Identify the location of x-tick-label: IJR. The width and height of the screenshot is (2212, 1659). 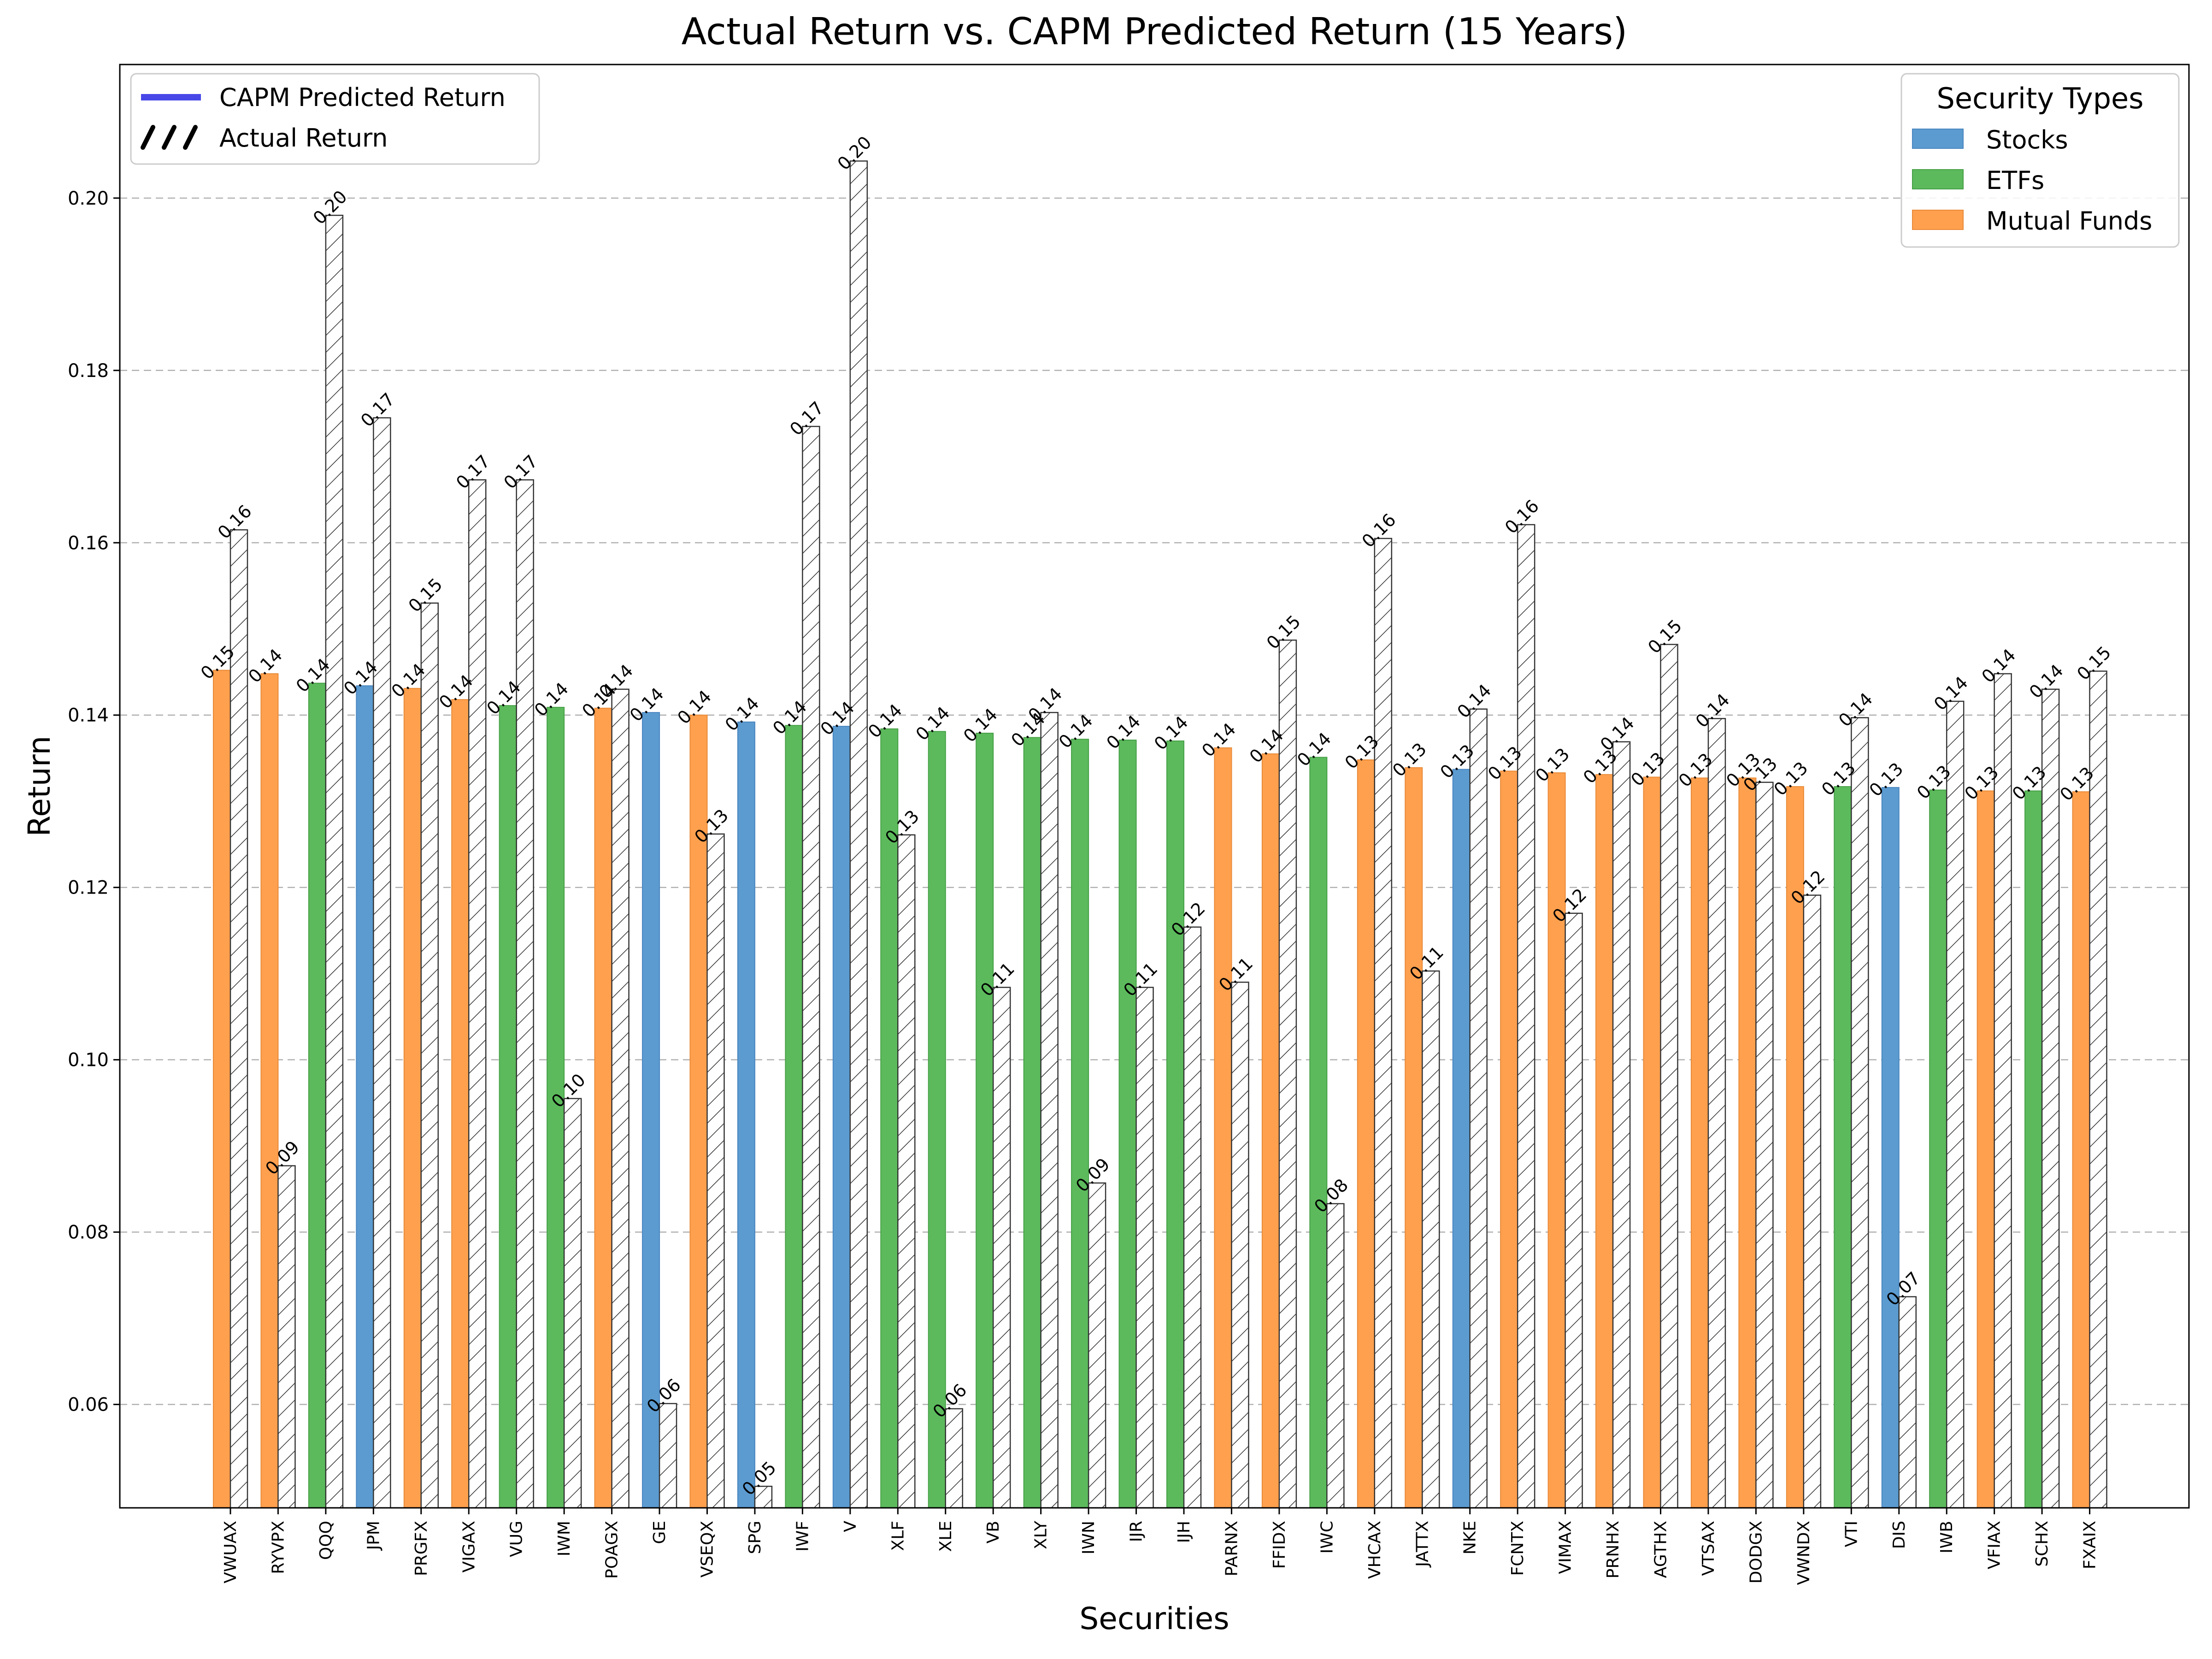
(1136, 1531).